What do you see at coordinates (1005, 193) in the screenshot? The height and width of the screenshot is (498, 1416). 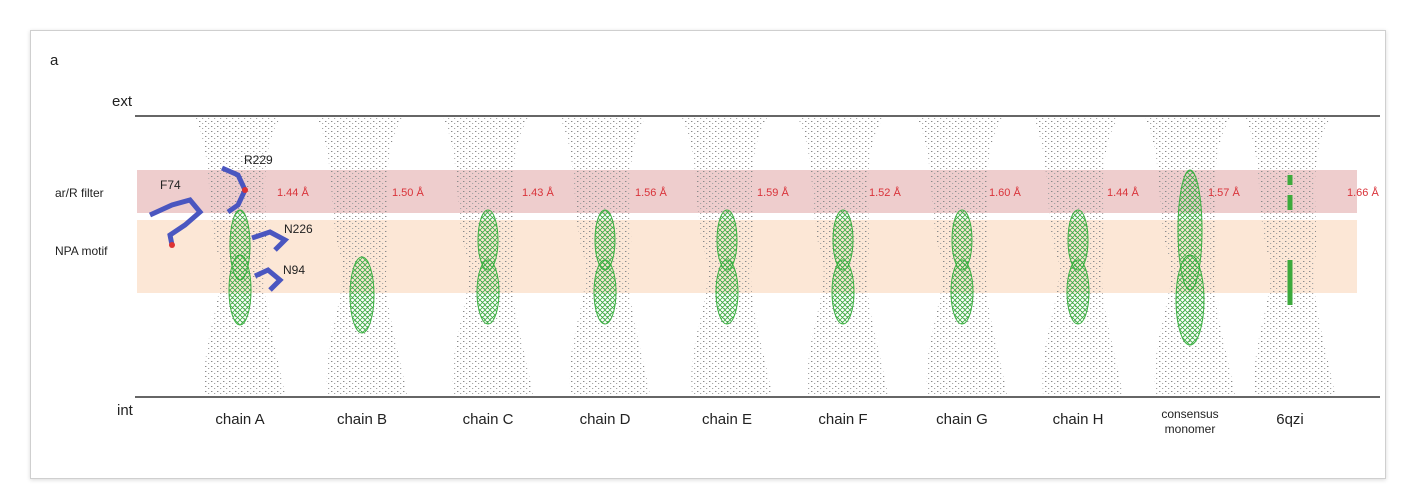 I see `distance-label: 1.60 Å` at bounding box center [1005, 193].